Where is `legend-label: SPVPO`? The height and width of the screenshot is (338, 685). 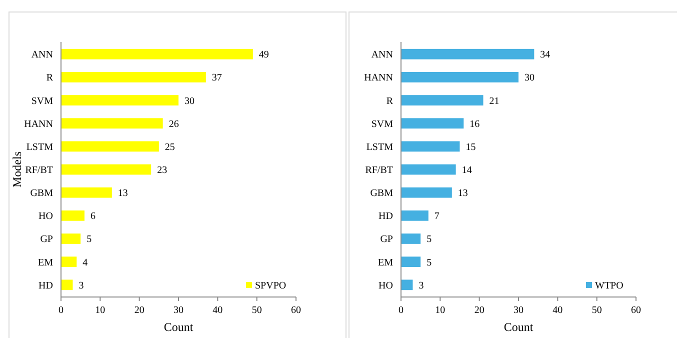
legend-label: SPVPO is located at coordinates (270, 286).